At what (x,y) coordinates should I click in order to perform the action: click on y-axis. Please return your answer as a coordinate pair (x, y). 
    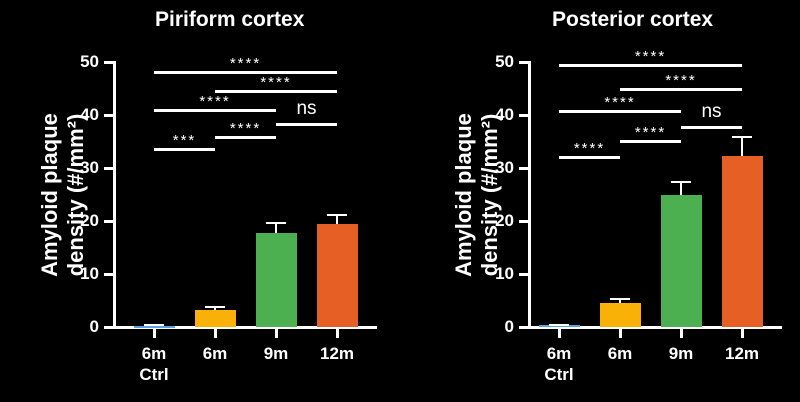
    Looking at the image, I should click on (114, 195).